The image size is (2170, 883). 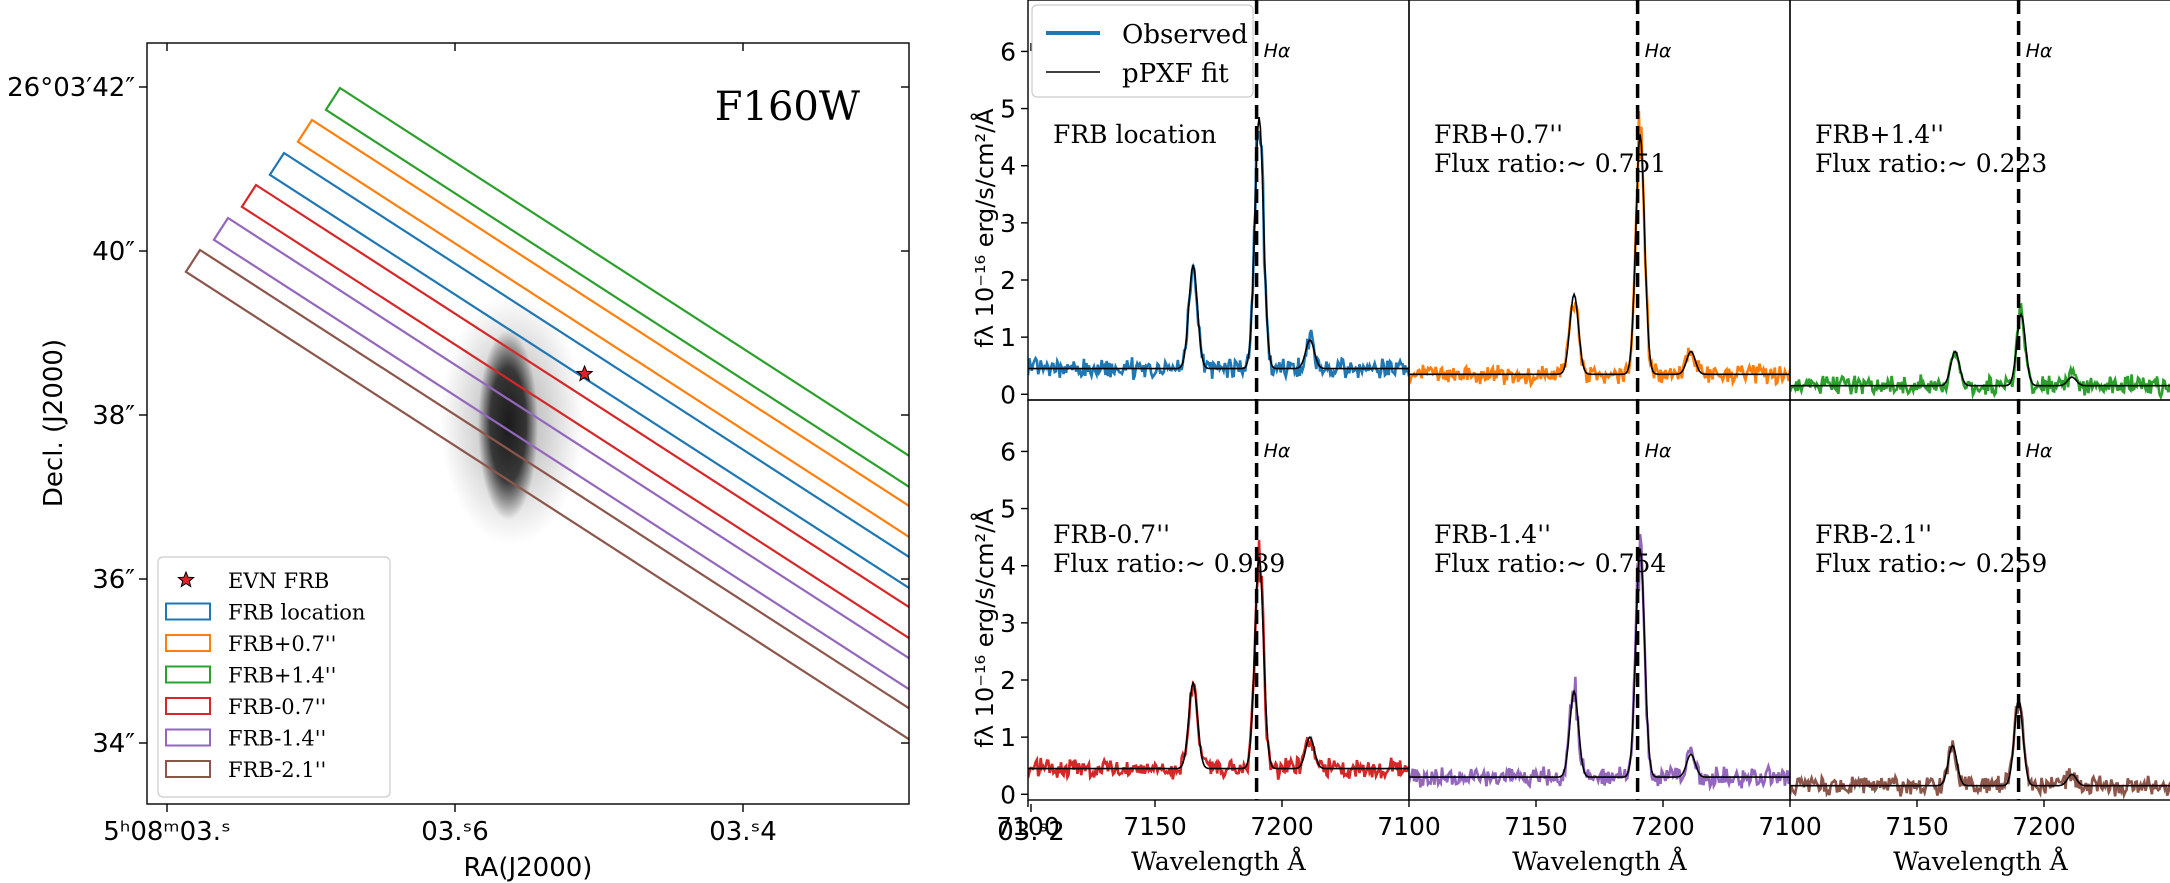 I want to click on observed-legend-label: Observed, so click(x=1185, y=35).